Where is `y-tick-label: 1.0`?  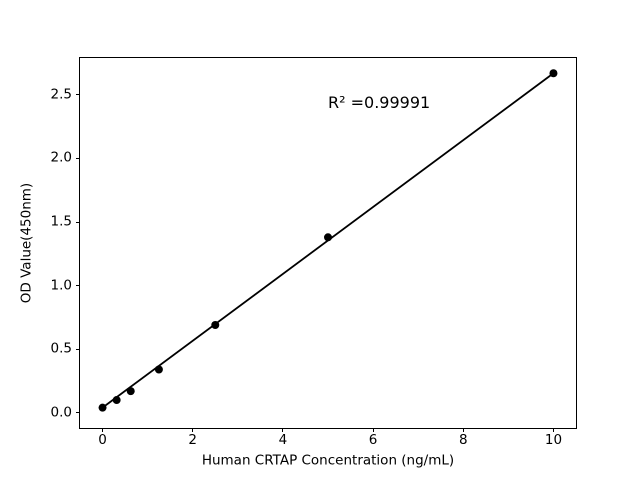
y-tick-label: 1.0 is located at coordinates (61, 284).